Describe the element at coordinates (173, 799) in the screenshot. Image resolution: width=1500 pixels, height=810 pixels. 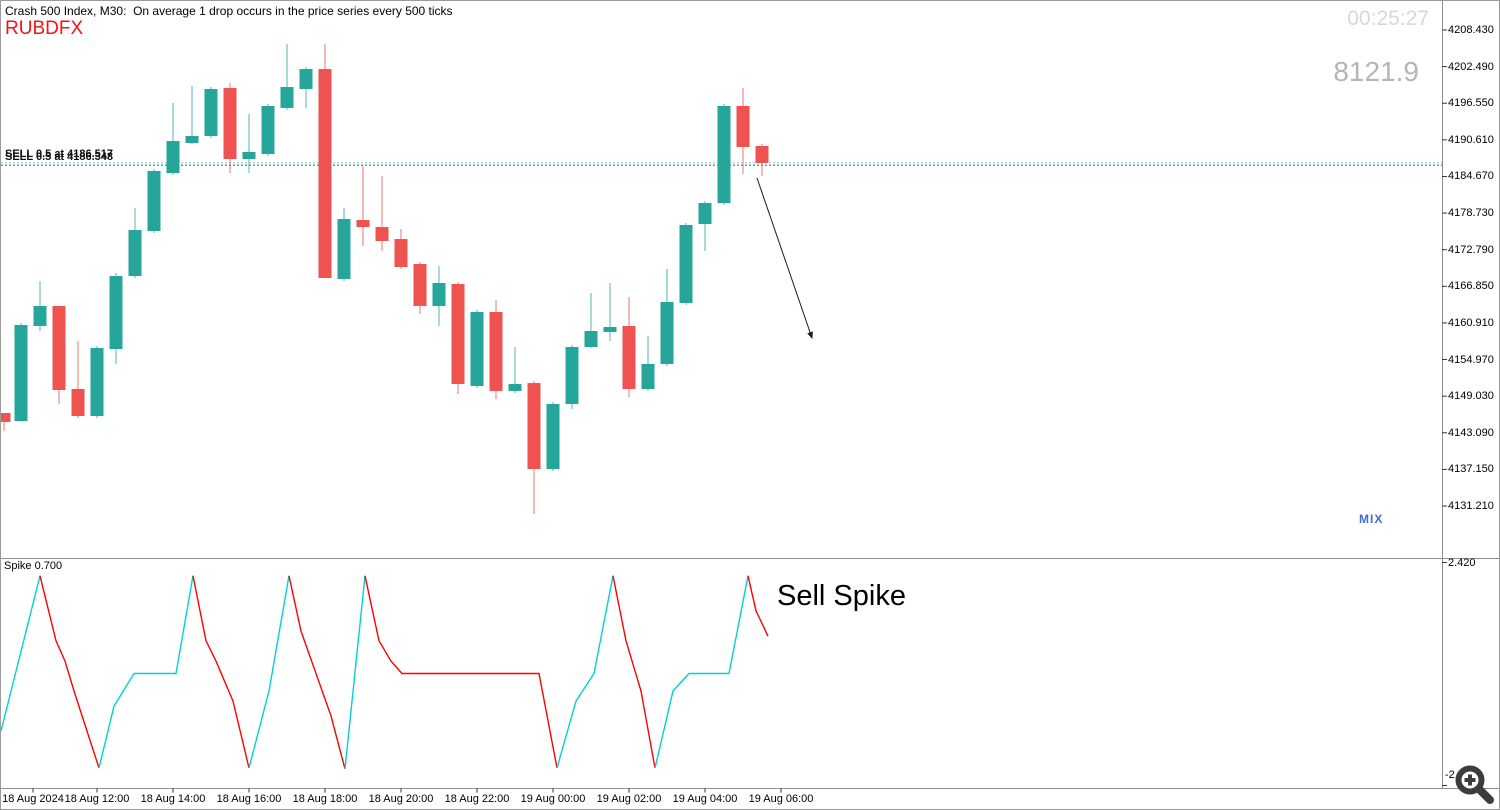
I see `time-axis-label: 18 Aug 14:00` at that location.